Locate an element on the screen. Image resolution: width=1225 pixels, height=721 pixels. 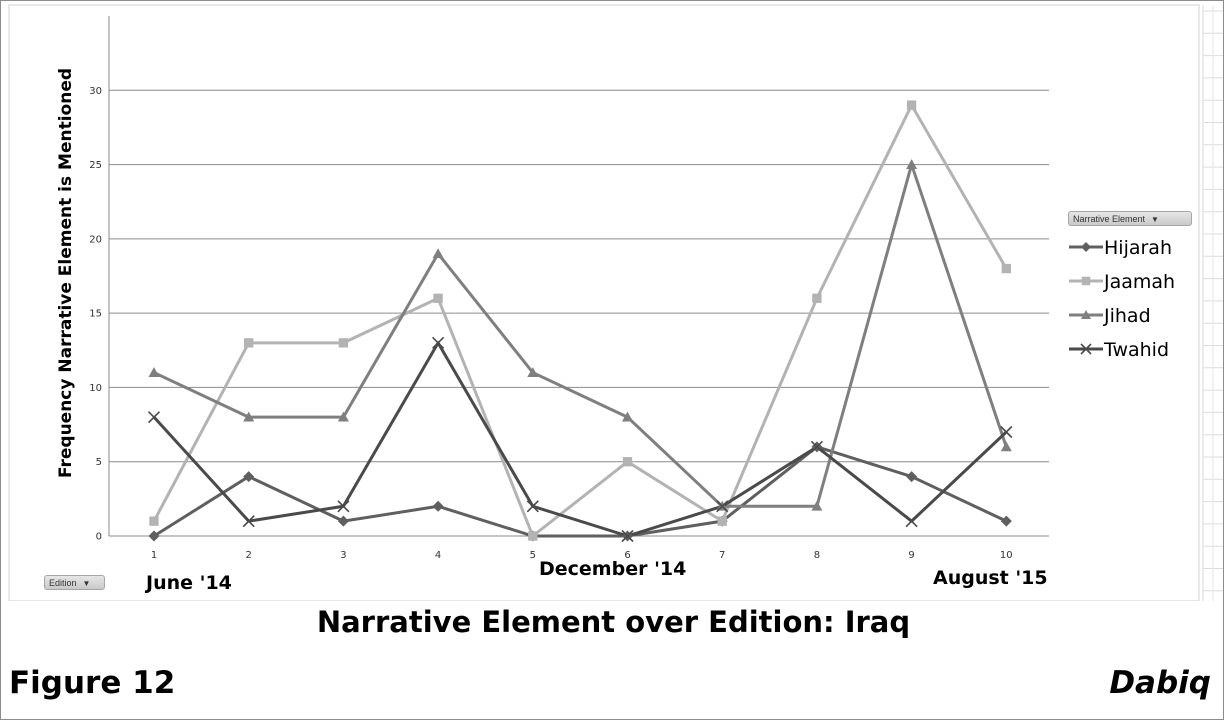
x-tick-label: 3 is located at coordinates (343, 555).